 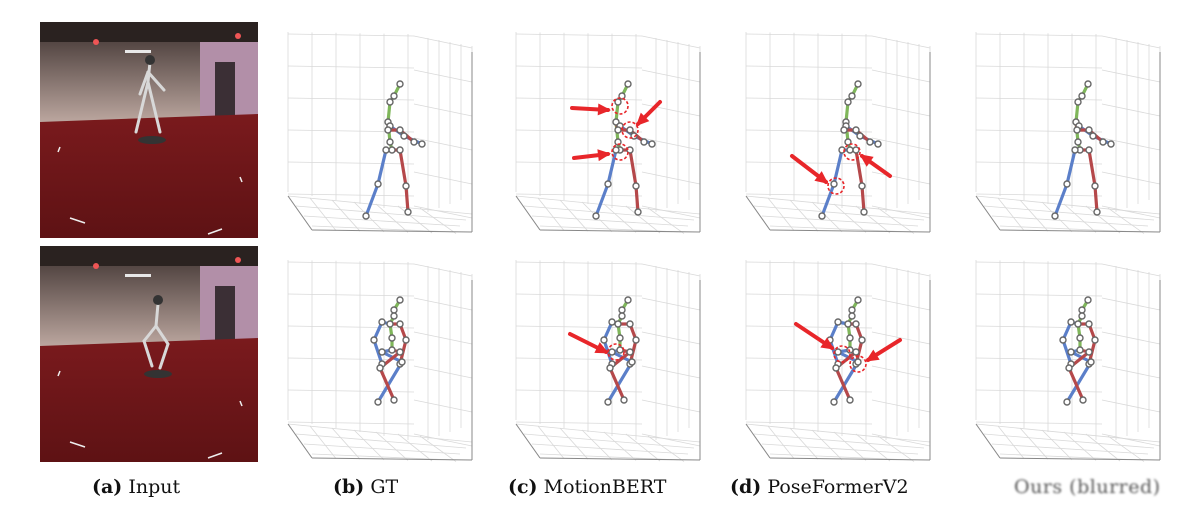 I want to click on input-photo-row2, so click(x=149, y=354).